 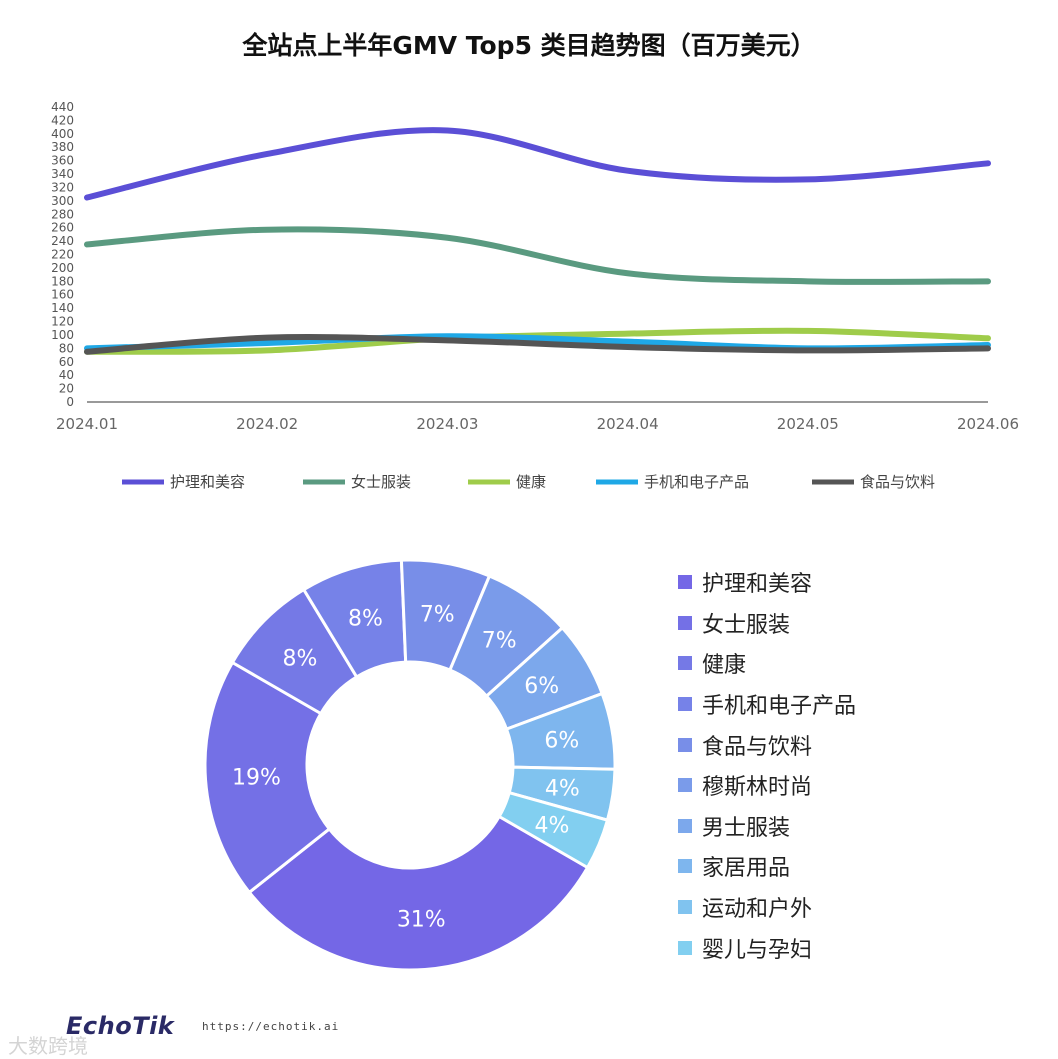 What do you see at coordinates (271, 1026) in the screenshot?
I see `footer-url: https://echotik.ai` at bounding box center [271, 1026].